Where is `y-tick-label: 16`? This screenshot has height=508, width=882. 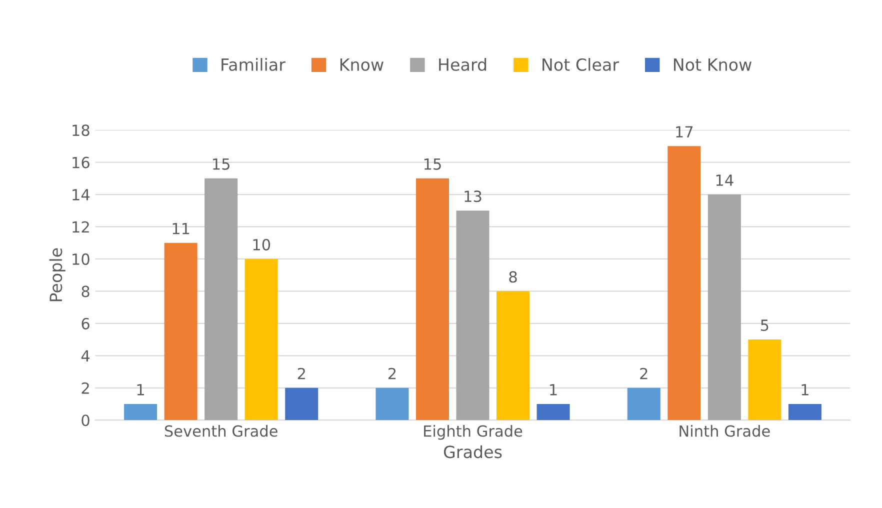 y-tick-label: 16 is located at coordinates (81, 162).